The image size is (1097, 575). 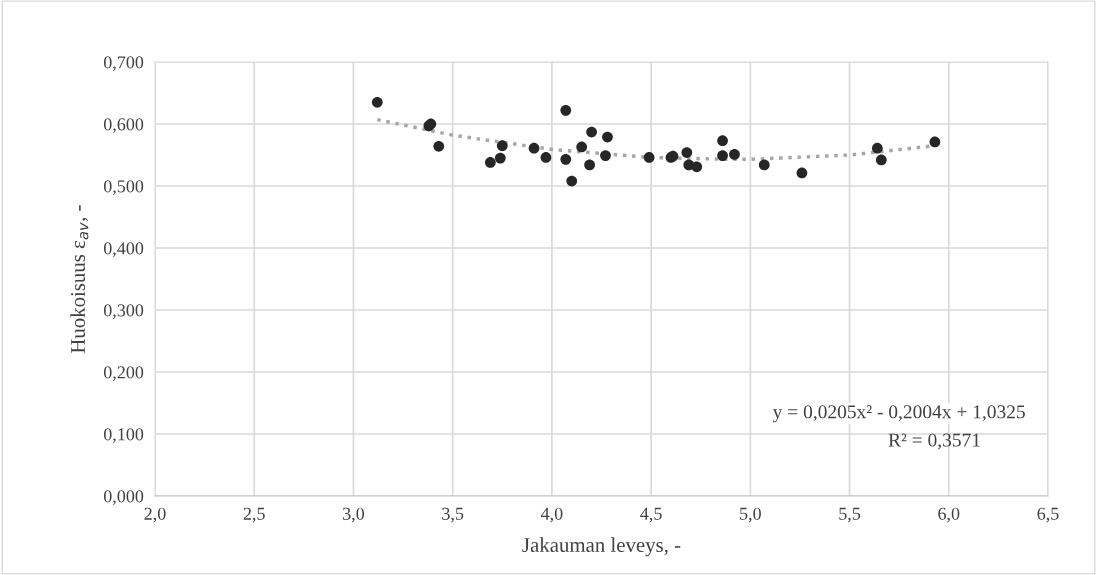 What do you see at coordinates (898, 414) in the screenshot?
I see `annotation: y = 0,0205x² - 0,2004x + 1,0325` at bounding box center [898, 414].